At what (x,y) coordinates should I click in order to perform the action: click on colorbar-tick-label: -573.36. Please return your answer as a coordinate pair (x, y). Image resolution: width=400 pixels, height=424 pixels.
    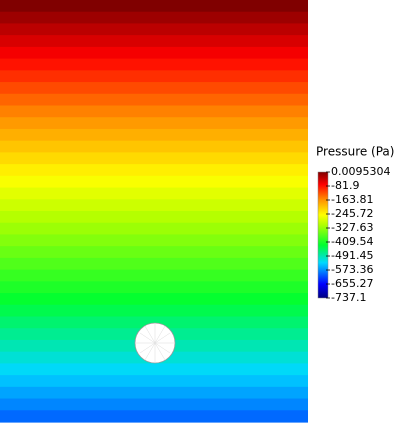
    Looking at the image, I should click on (352, 269).